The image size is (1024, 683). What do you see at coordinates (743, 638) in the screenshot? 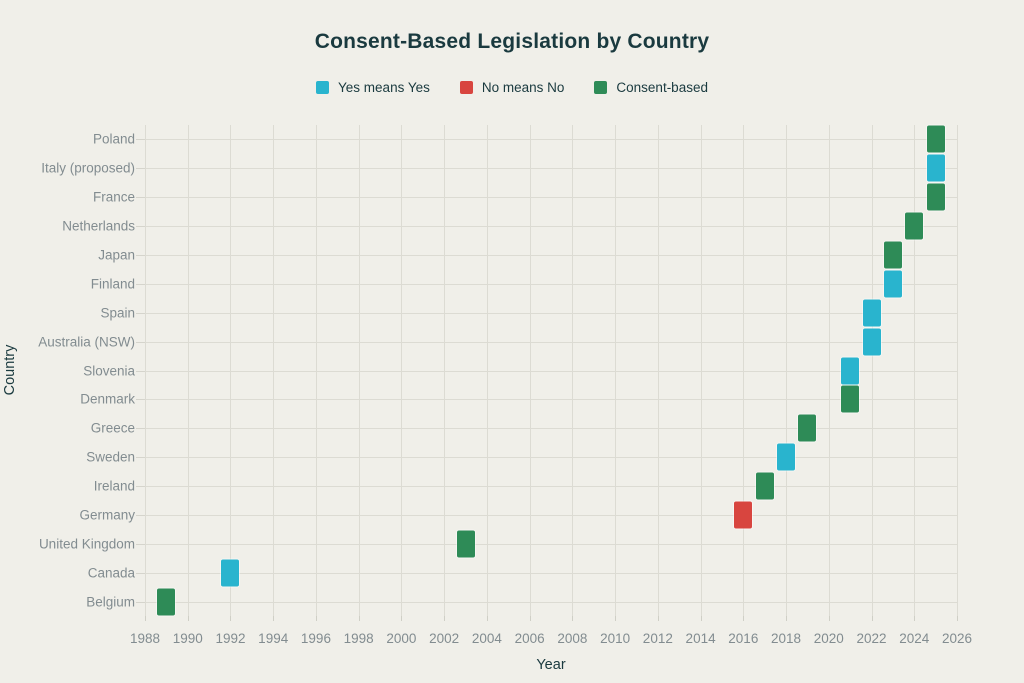
I see `x-tick-label: 2016` at bounding box center [743, 638].